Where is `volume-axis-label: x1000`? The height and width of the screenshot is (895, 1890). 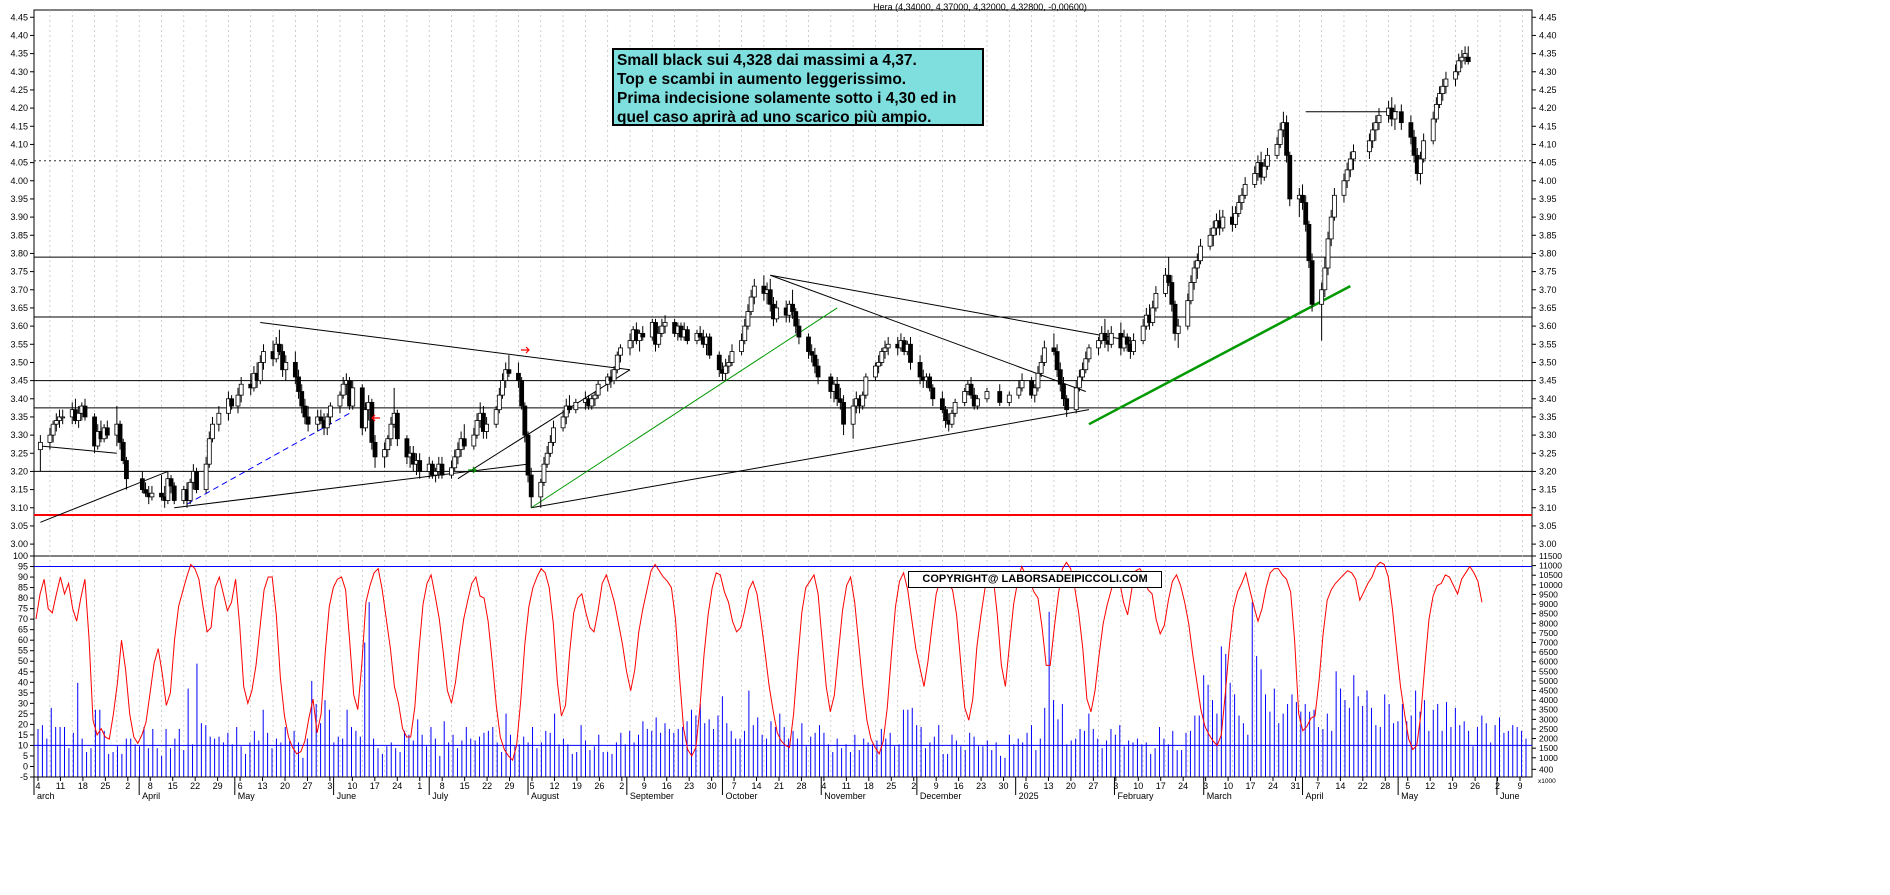 volume-axis-label: x1000 is located at coordinates (1547, 781).